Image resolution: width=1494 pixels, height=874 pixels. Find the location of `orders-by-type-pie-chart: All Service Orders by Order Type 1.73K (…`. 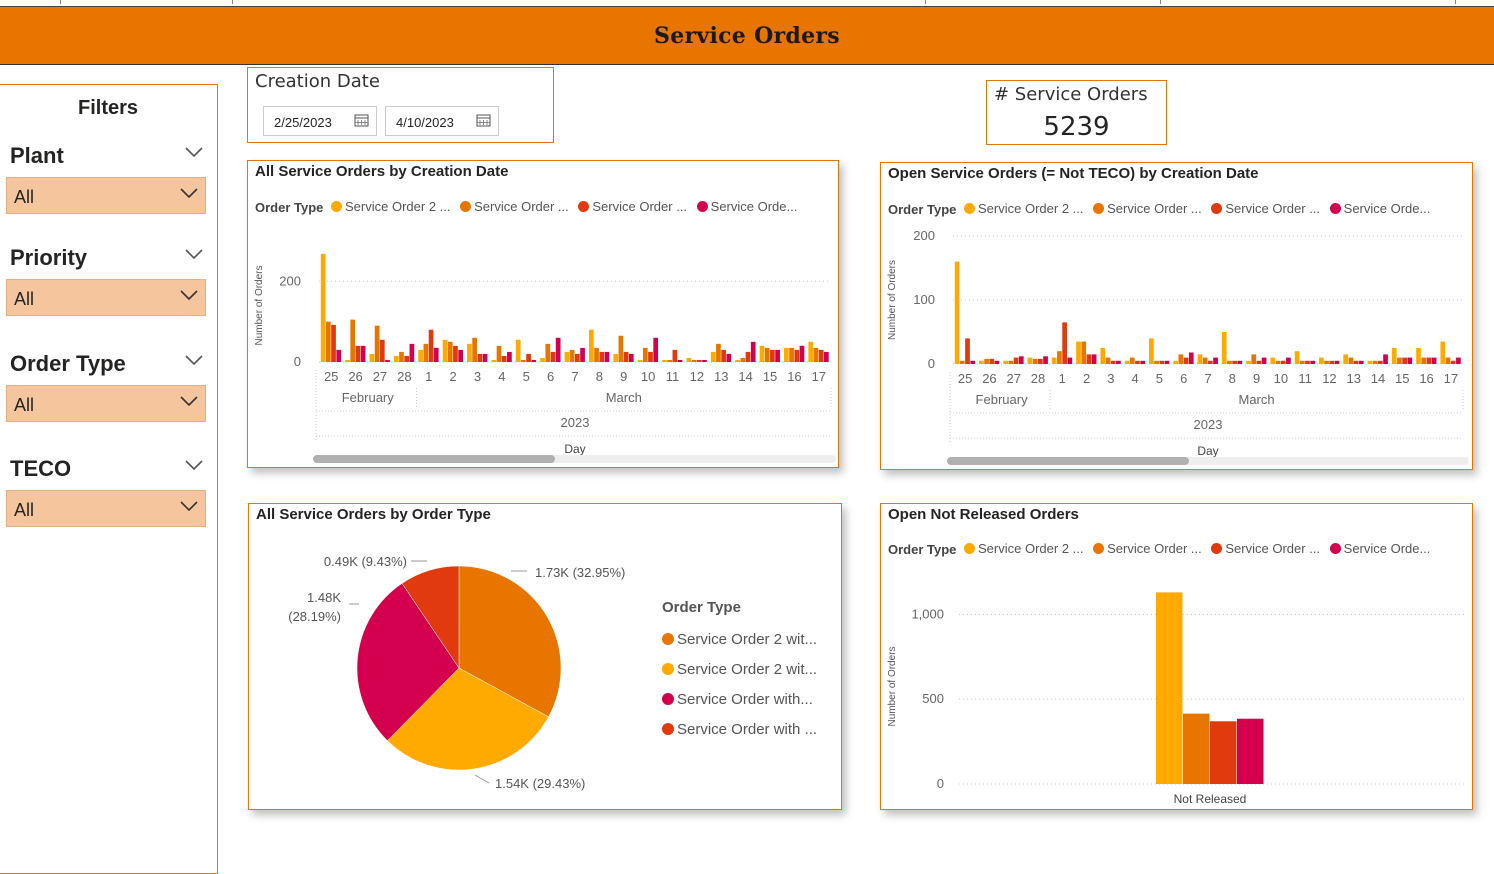

orders-by-type-pie-chart: All Service Orders by Order Type 1.73K (… is located at coordinates (545, 656).